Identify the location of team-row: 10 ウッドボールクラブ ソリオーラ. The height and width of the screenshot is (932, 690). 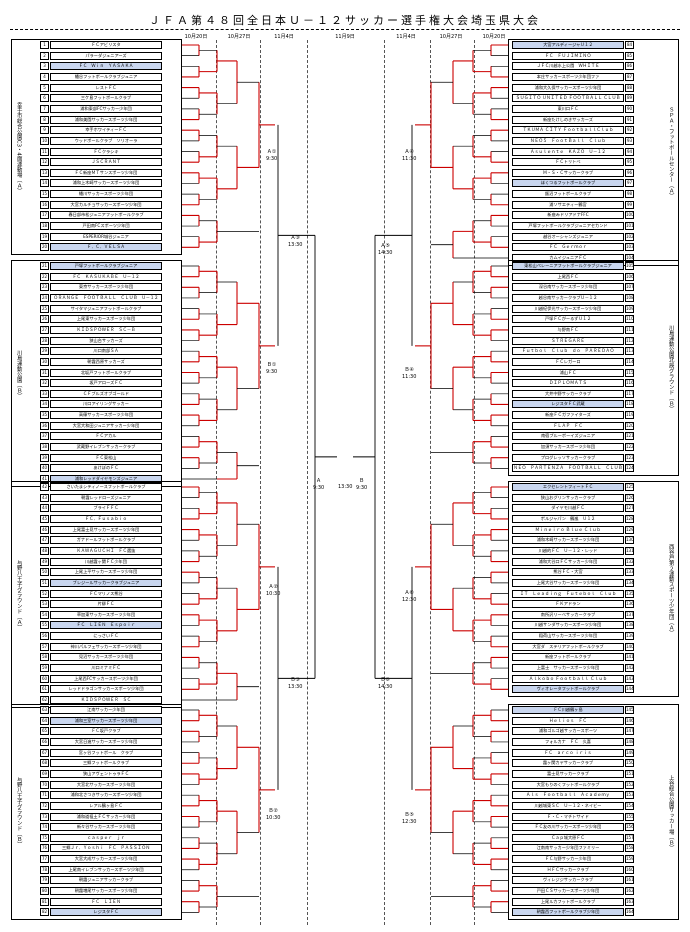
(106, 140).